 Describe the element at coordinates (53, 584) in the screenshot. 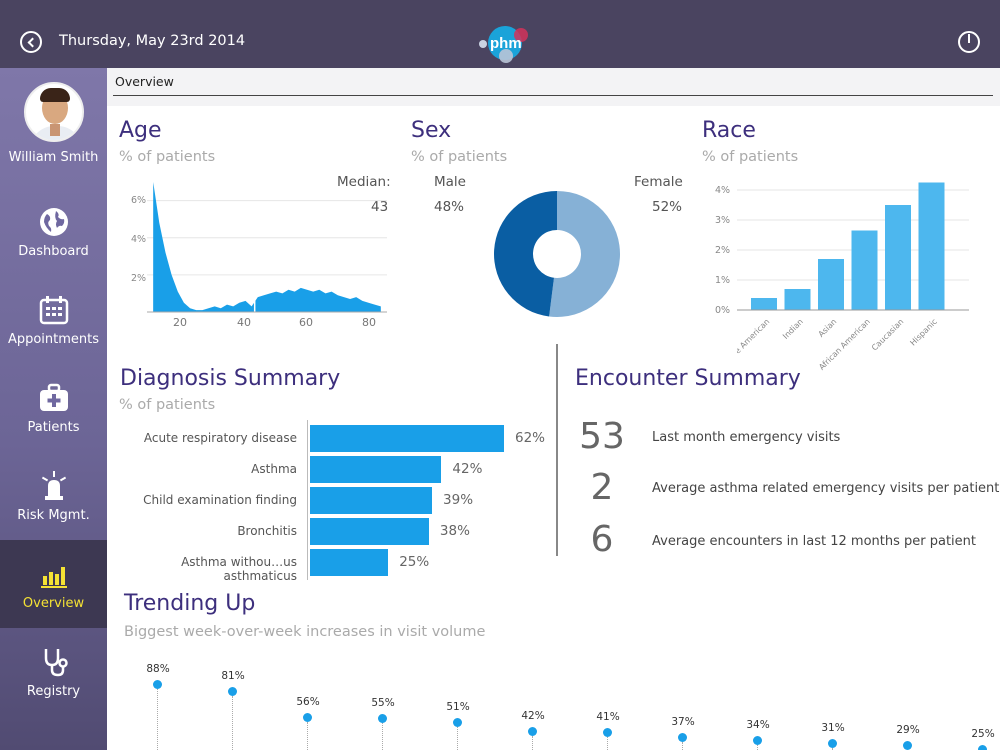

I see `sidebar-item-overview: Overview` at that location.